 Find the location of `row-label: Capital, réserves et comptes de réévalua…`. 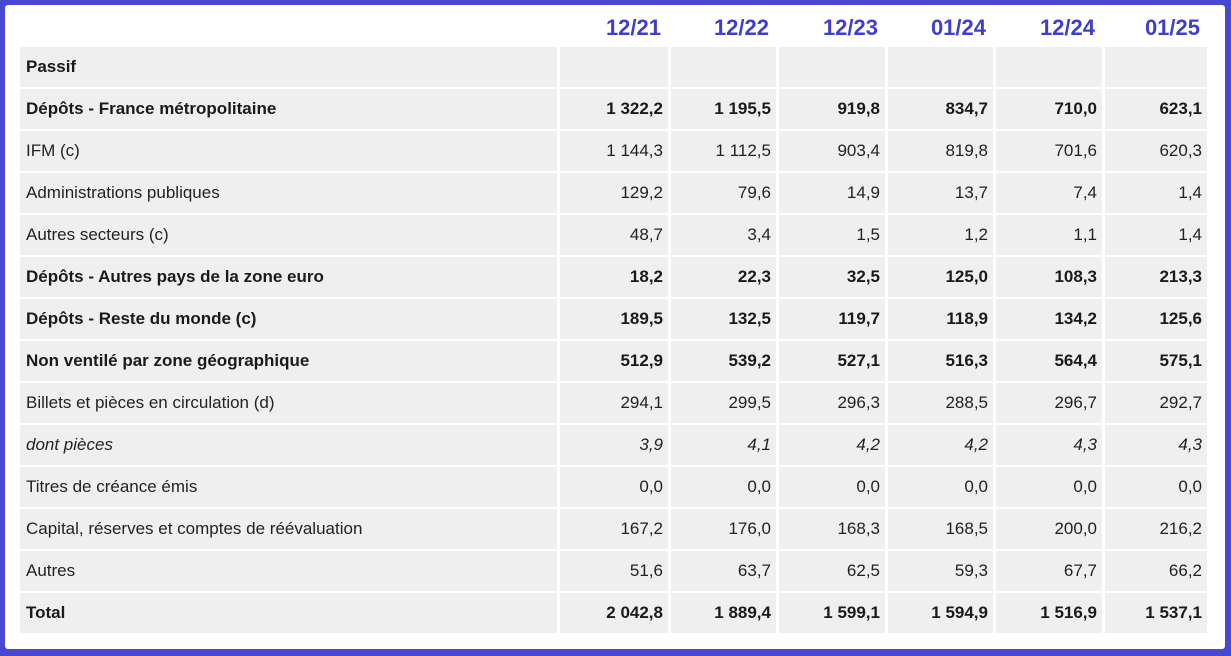

row-label: Capital, réserves et comptes de réévalua… is located at coordinates (288, 529).